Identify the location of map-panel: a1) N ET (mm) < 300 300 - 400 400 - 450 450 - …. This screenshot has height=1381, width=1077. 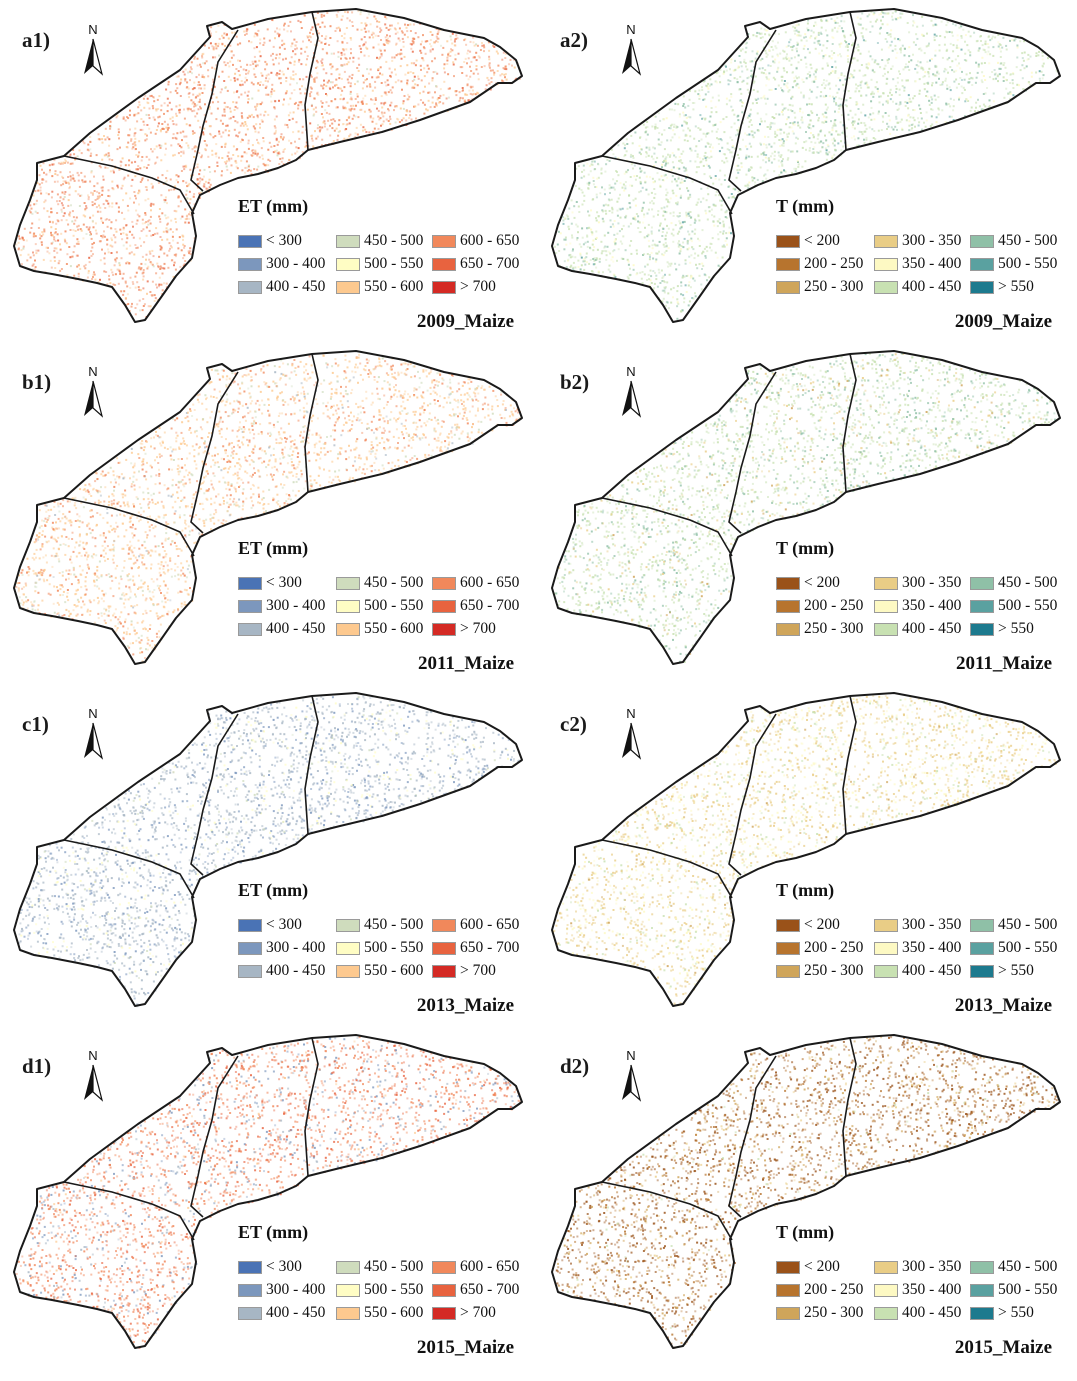
(269, 172).